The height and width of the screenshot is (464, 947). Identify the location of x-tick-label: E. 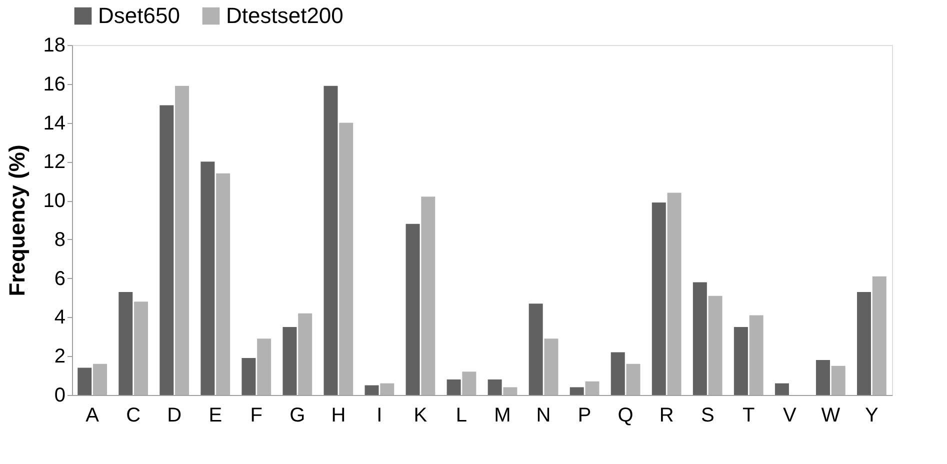
(215, 415).